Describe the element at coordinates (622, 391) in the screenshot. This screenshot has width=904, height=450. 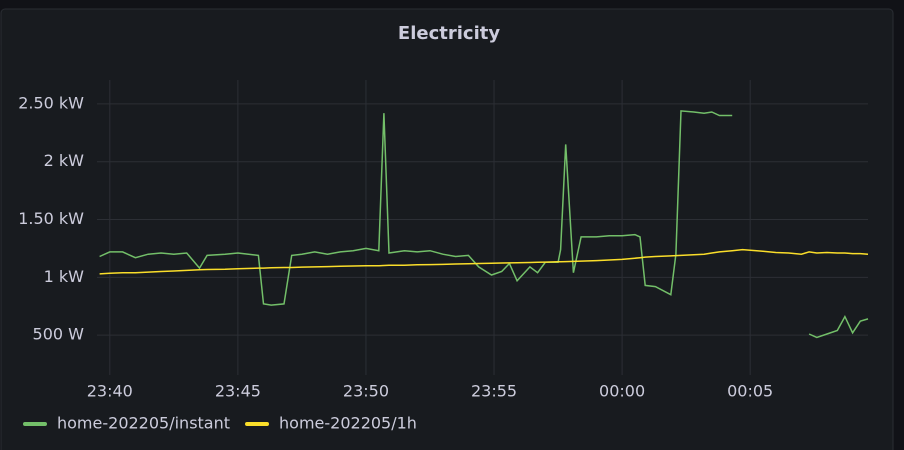
I see `x-tick-label: 00:00` at that location.